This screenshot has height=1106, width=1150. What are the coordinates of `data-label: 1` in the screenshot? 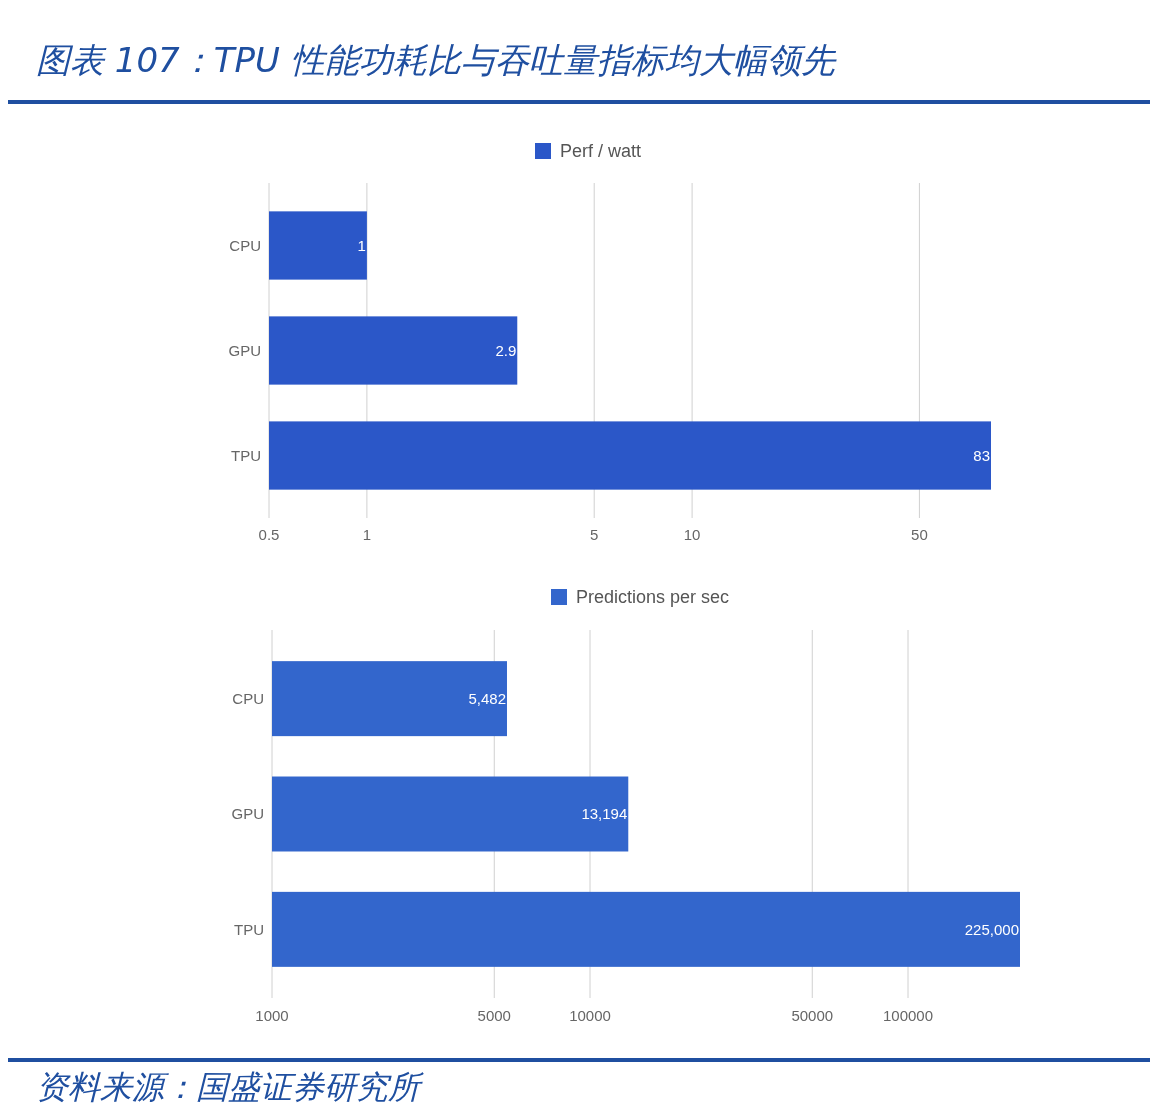 It's located at (361, 245).